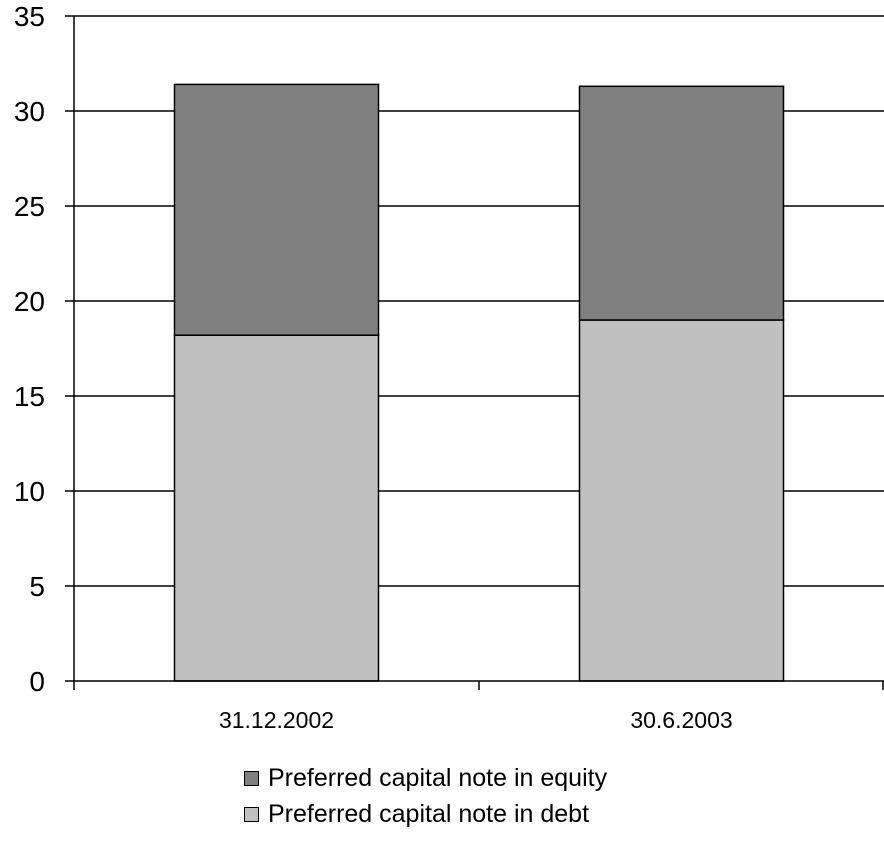 Image resolution: width=884 pixels, height=846 pixels. Describe the element at coordinates (29, 111) in the screenshot. I see `y-tick-label-30: 30` at that location.